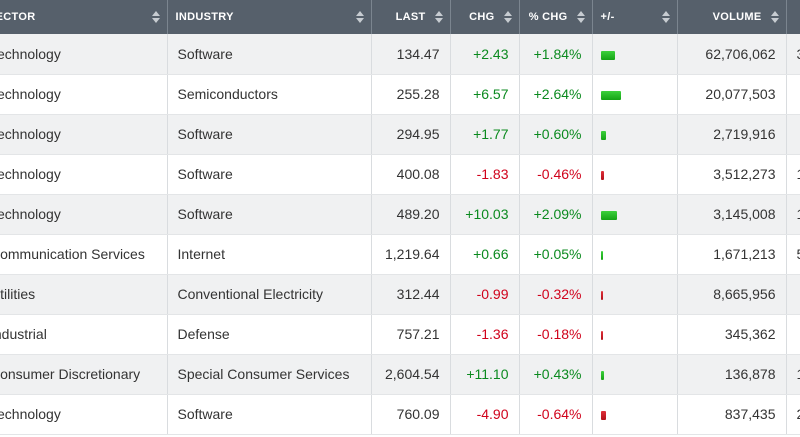 This screenshot has width=800, height=437. I want to click on column-header-label: +/-, so click(607, 17).